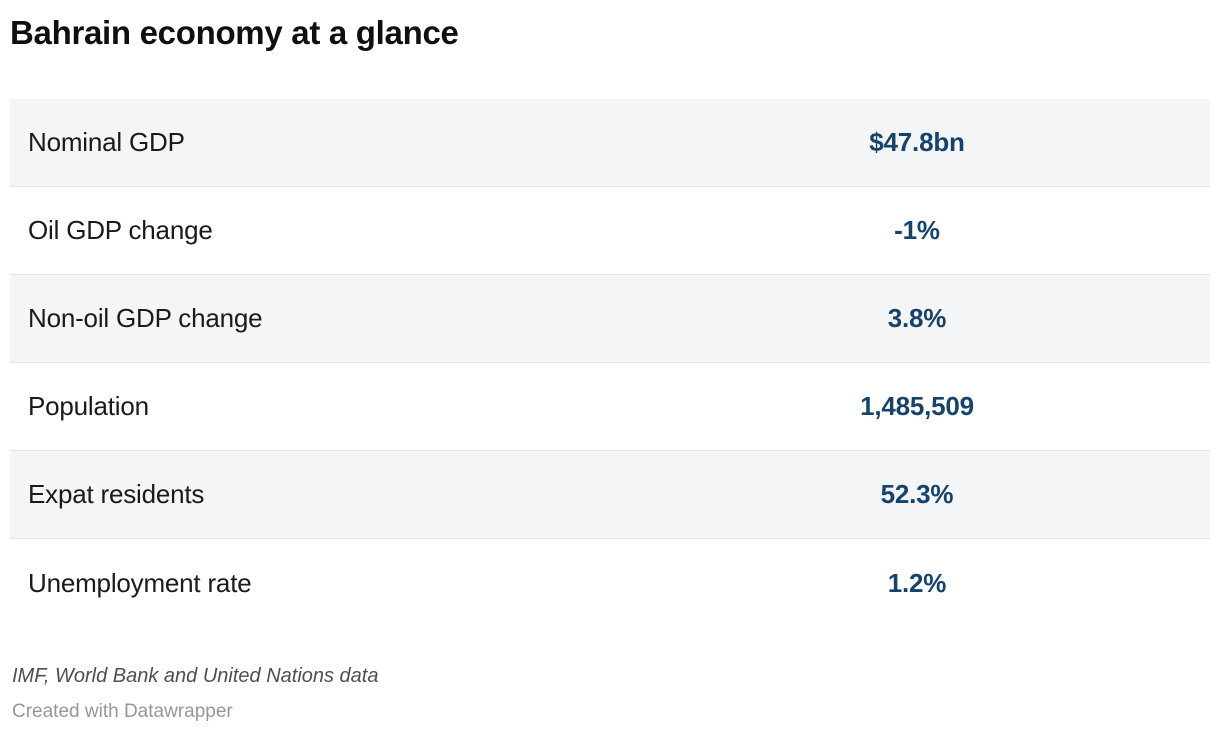  I want to click on table-row: Unemployment rate 1.2%, so click(610, 583).